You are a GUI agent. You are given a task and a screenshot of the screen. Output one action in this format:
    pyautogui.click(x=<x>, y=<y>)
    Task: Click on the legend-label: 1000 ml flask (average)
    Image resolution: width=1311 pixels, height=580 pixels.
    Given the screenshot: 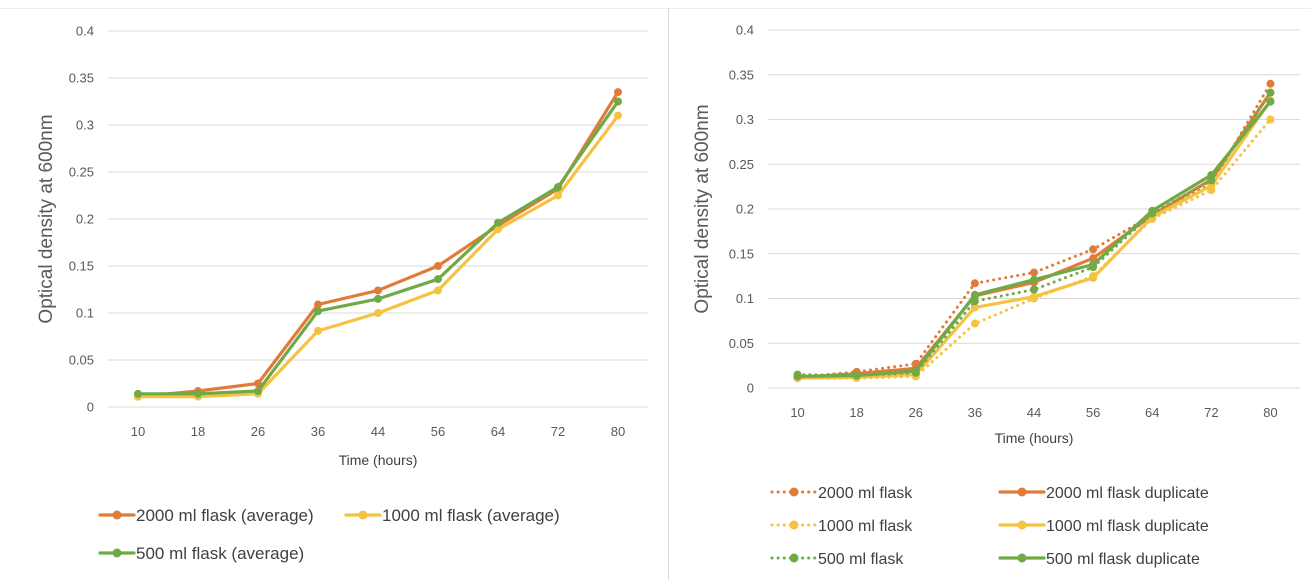 What is the action you would take?
    pyautogui.click(x=471, y=515)
    